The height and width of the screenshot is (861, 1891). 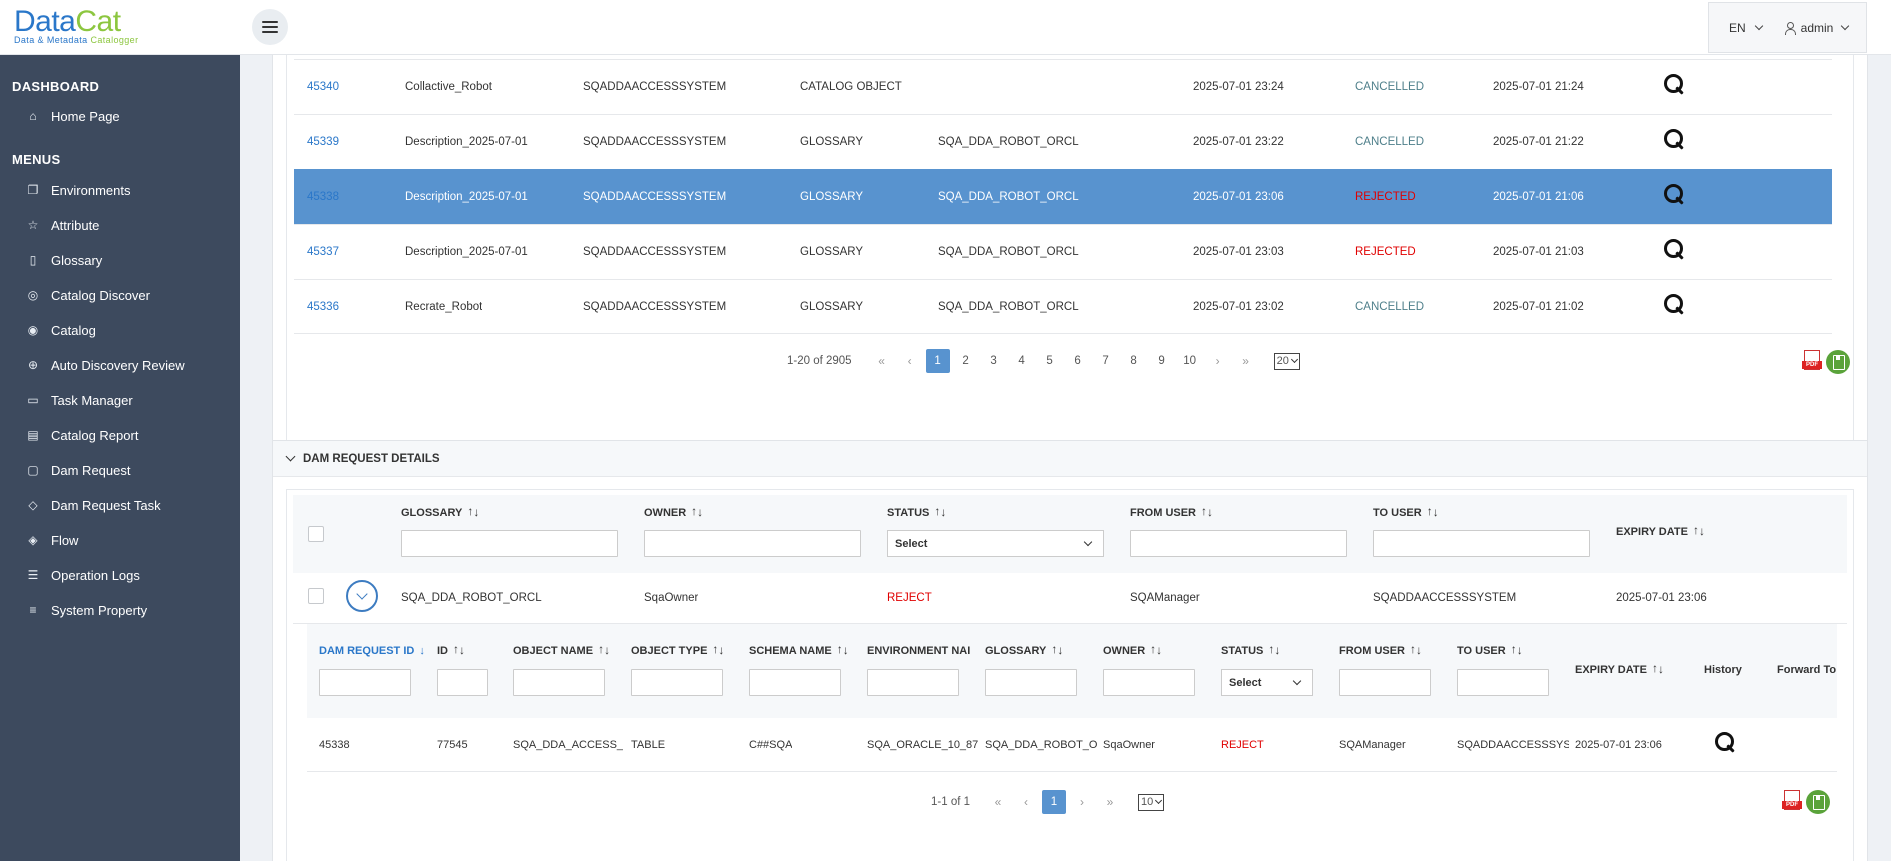 I want to click on language-dropdown: EN, so click(x=1746, y=28).